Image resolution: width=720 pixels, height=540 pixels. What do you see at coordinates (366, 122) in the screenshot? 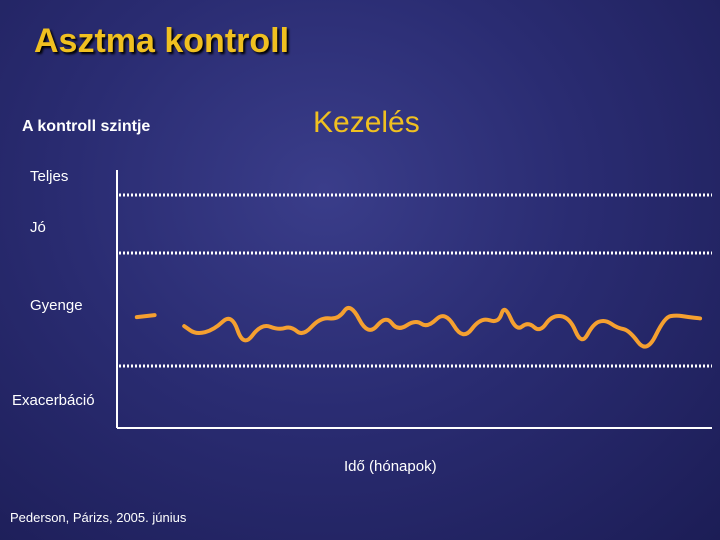
I see `chart-title: Kezelés` at bounding box center [366, 122].